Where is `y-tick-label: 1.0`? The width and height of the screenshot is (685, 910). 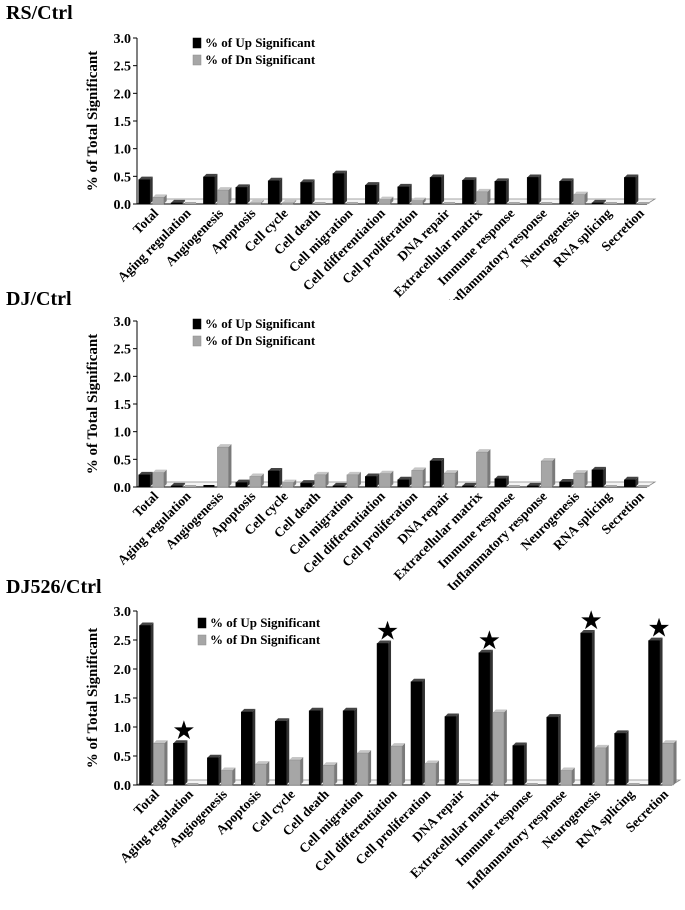 y-tick-label: 1.0 is located at coordinates (123, 150).